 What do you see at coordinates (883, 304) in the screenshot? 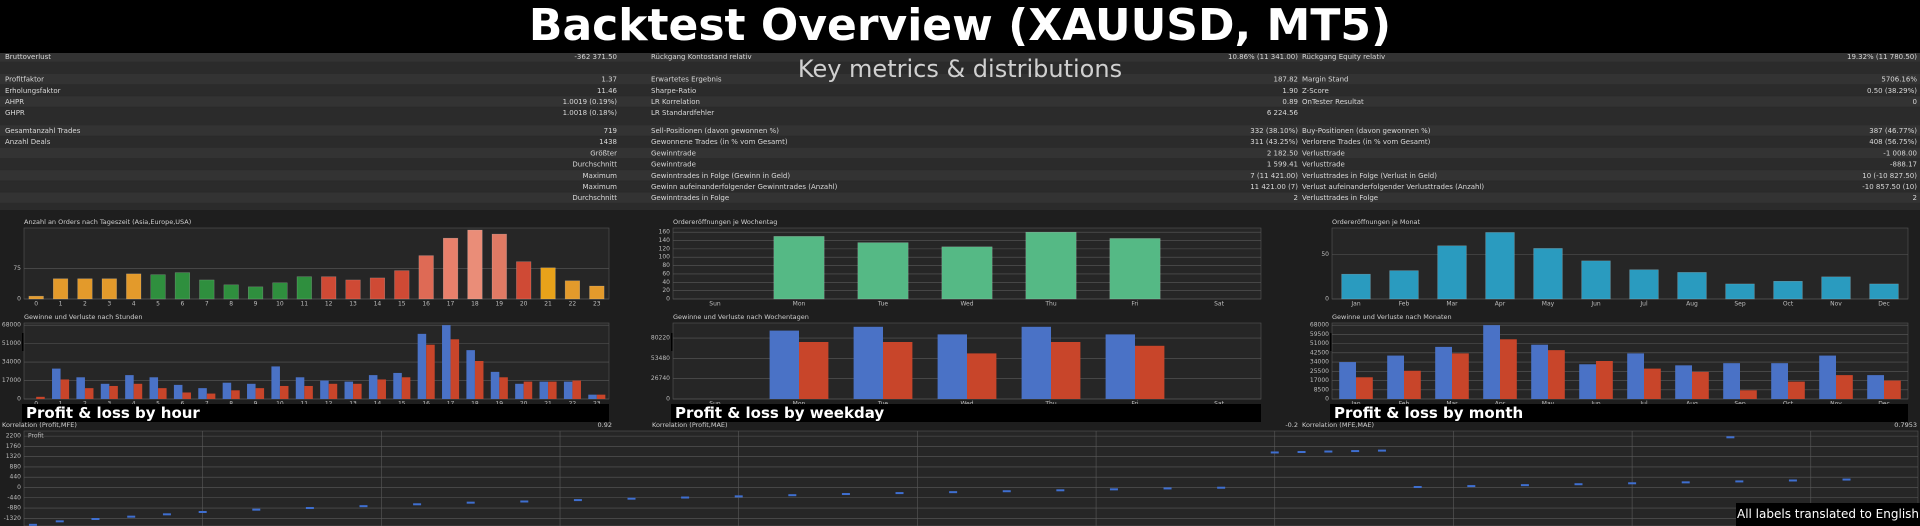
I see `x-tick-label: Tue` at bounding box center [883, 304].